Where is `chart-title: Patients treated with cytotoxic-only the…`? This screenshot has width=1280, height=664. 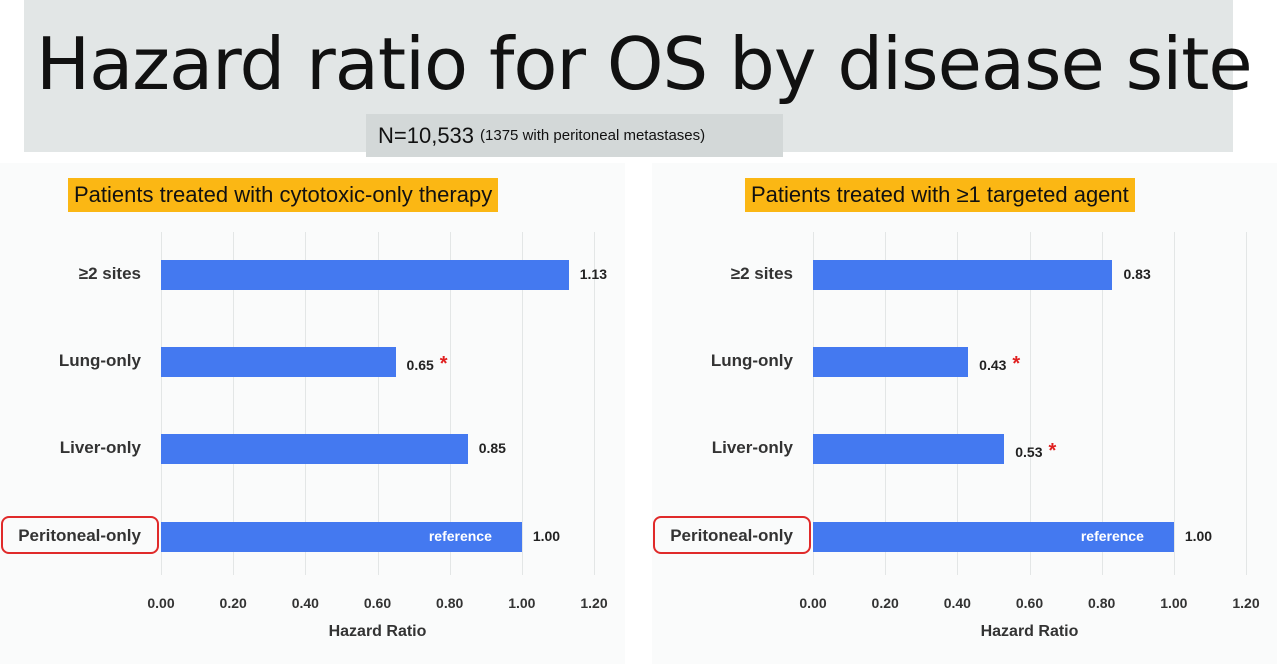 chart-title: Patients treated with cytotoxic-only the… is located at coordinates (283, 195).